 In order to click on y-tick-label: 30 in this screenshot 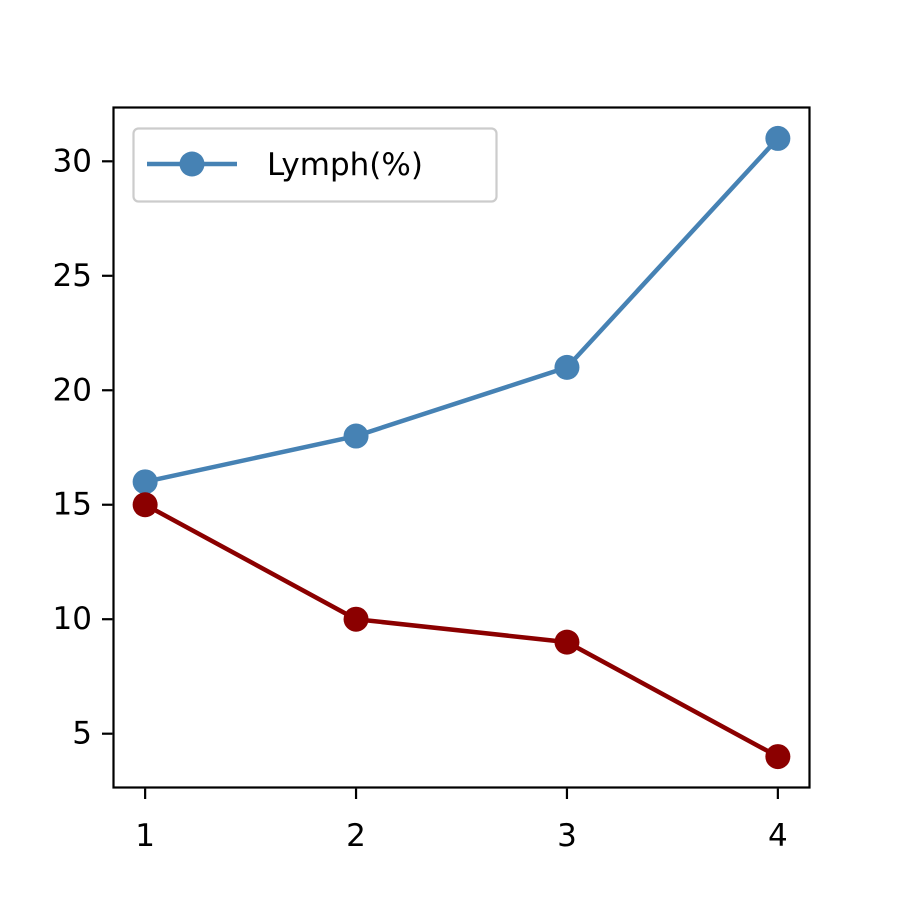, I will do `click(72, 161)`.